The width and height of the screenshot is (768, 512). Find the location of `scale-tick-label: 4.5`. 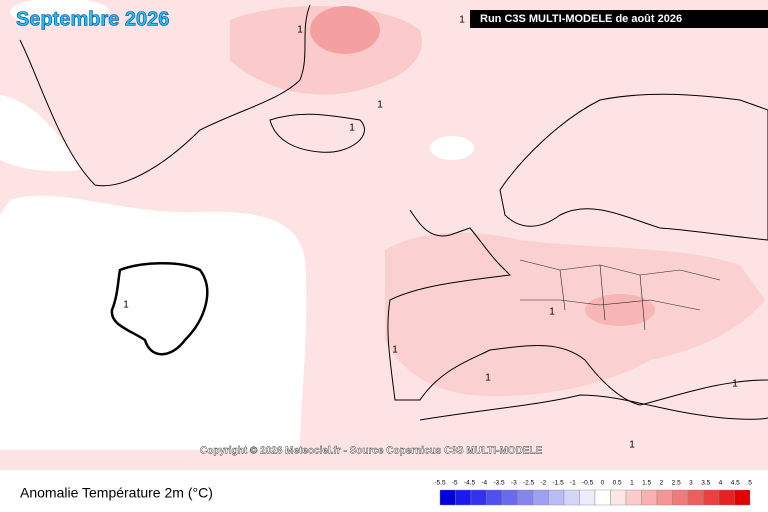

scale-tick-label: 4.5 is located at coordinates (735, 483).